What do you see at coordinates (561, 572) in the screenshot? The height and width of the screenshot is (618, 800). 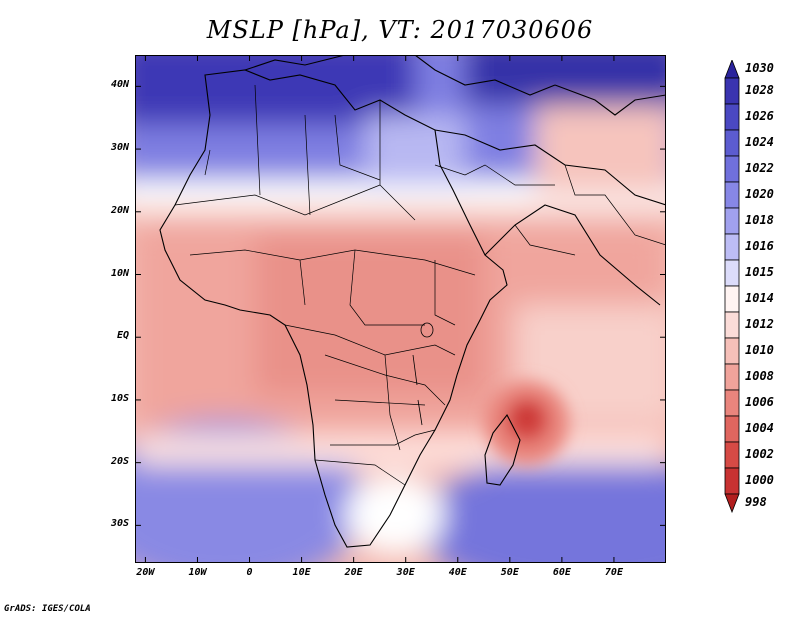 I see `lon-label: 60E` at bounding box center [561, 572].